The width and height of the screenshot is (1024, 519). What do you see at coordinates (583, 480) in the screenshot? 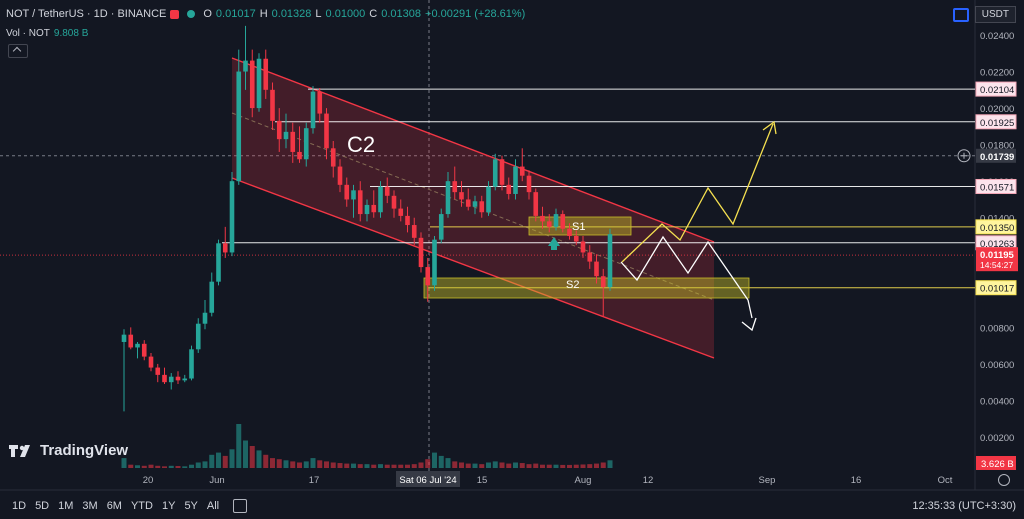
I see `x-tick-label: Aug` at bounding box center [583, 480].